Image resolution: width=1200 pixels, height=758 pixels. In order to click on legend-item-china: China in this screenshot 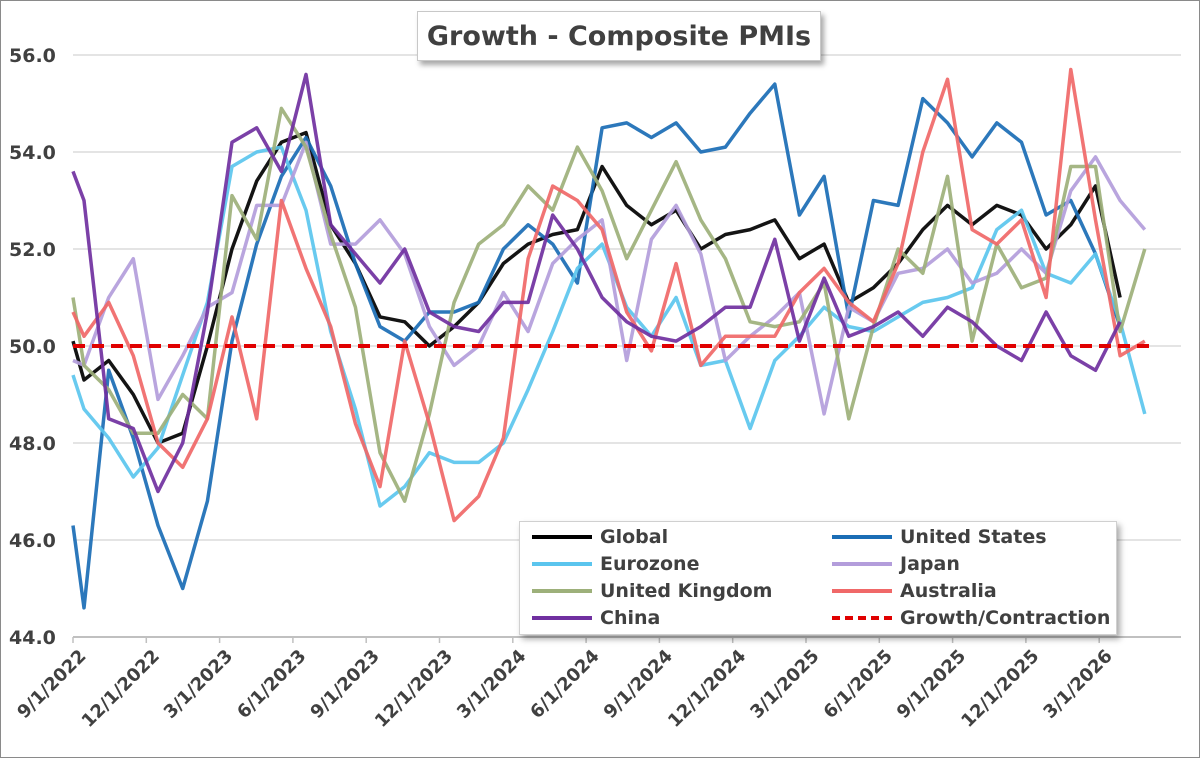, I will do `click(596, 618)`.